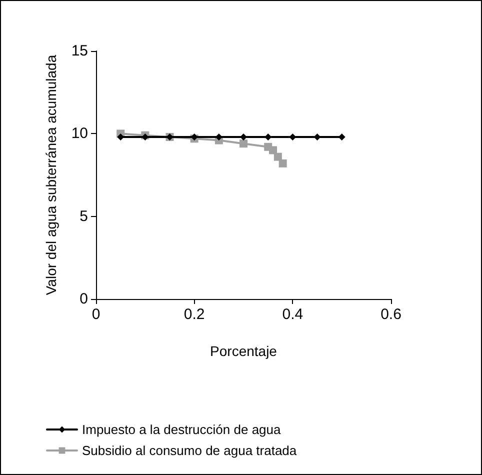  I want to click on x-tick-label: 0.6, so click(391, 314).